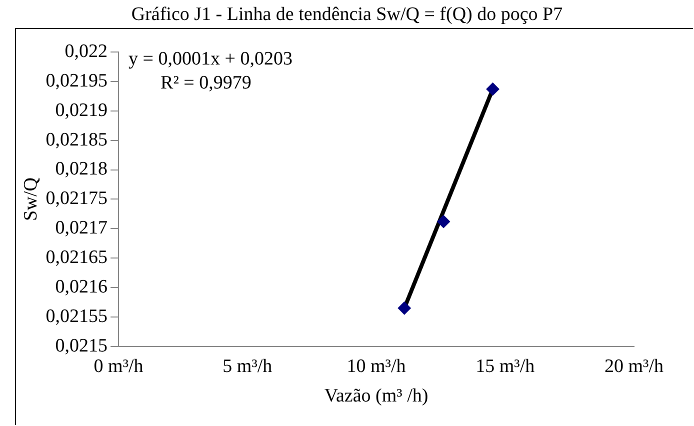 The image size is (694, 426). Describe the element at coordinates (81, 228) in the screenshot. I see `y-tick-label: 0,0217` at that location.